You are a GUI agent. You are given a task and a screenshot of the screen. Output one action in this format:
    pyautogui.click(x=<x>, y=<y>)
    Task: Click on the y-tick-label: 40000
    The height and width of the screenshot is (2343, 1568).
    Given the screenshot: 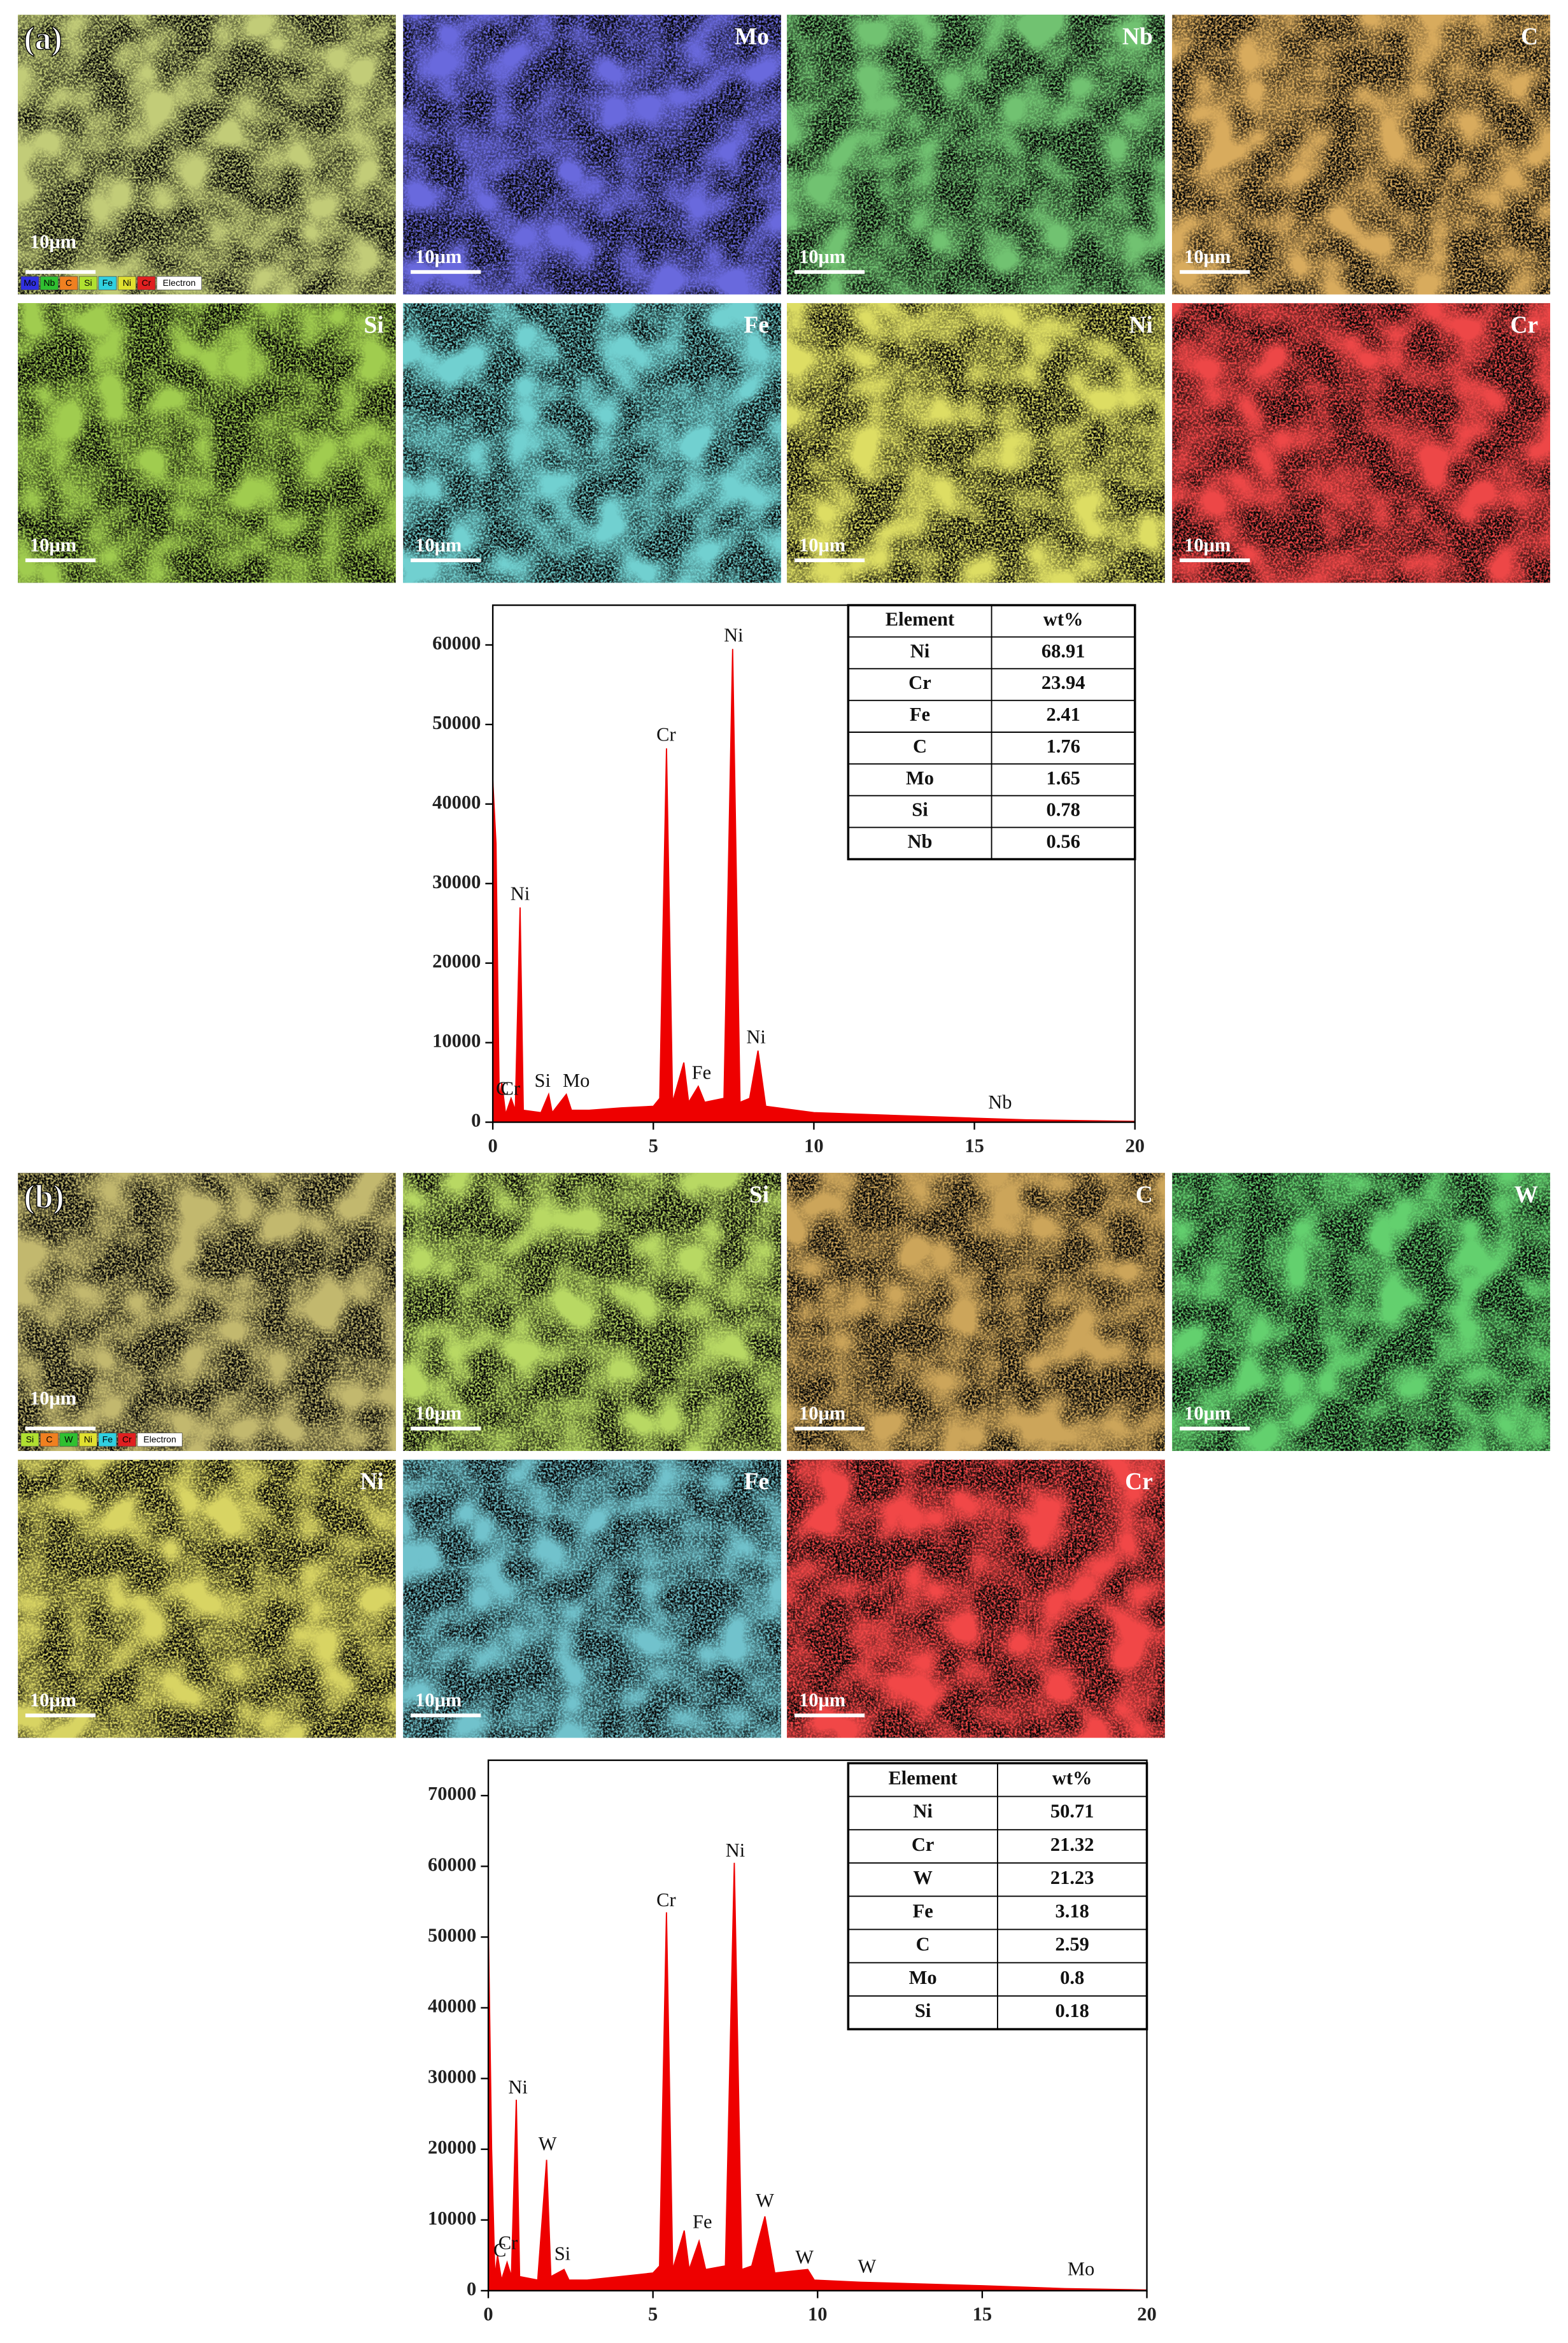 What is the action you would take?
    pyautogui.click(x=456, y=802)
    